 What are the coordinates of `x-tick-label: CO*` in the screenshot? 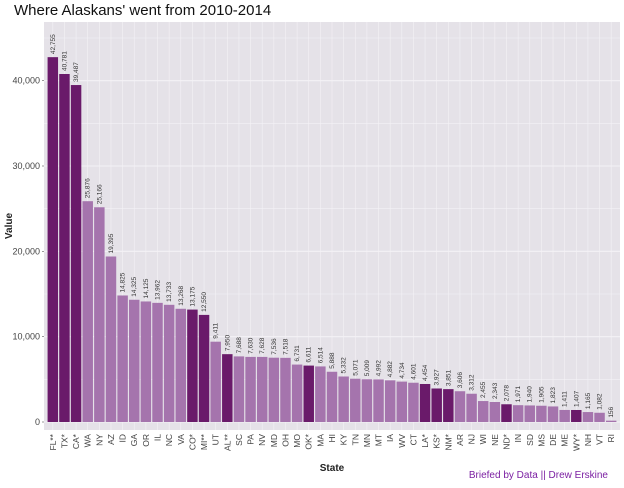 It's located at (192, 441).